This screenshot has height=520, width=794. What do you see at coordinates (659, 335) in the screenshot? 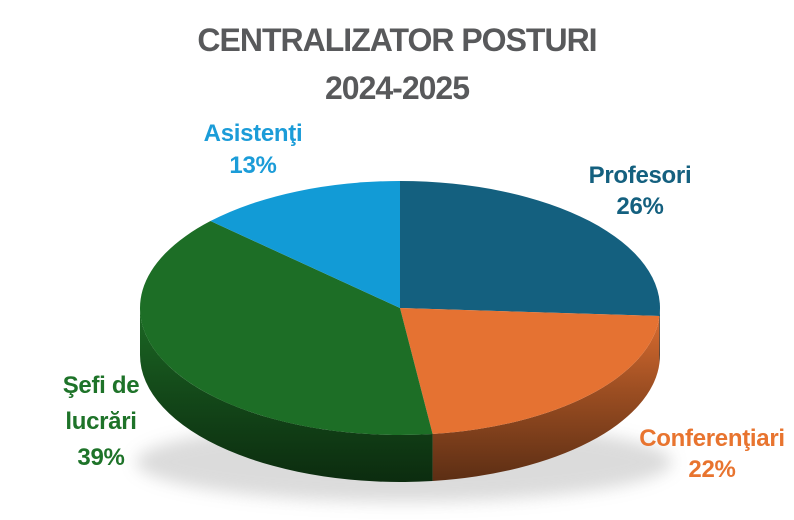
I see `pie-slice-profesori-side` at bounding box center [659, 335].